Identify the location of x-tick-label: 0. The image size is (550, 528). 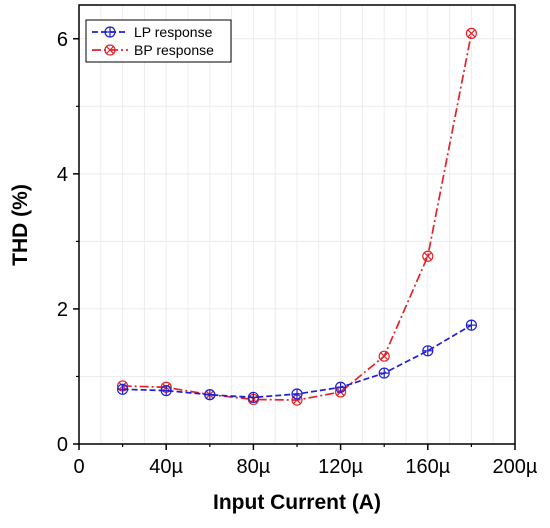
(78, 467).